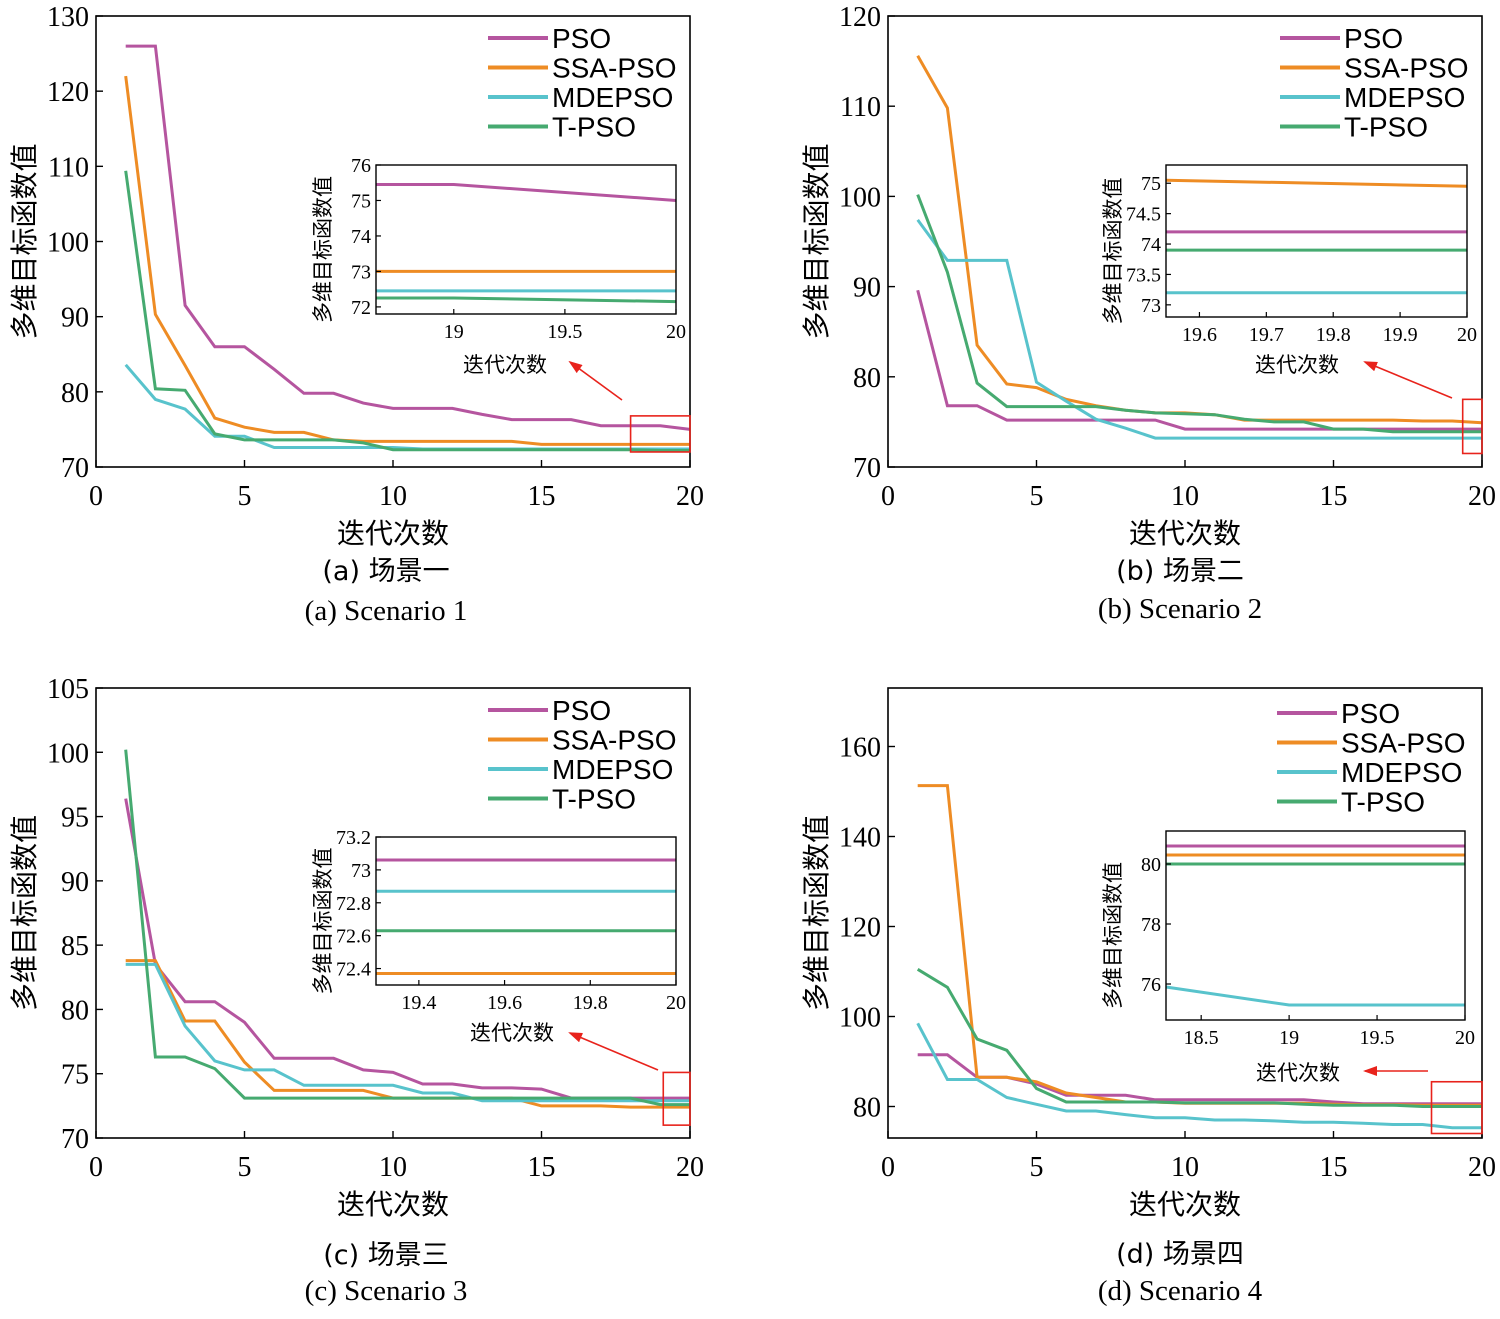 The width and height of the screenshot is (1500, 1319). What do you see at coordinates (1467, 335) in the screenshot?
I see `inset-x-tick-label: 20` at bounding box center [1467, 335].